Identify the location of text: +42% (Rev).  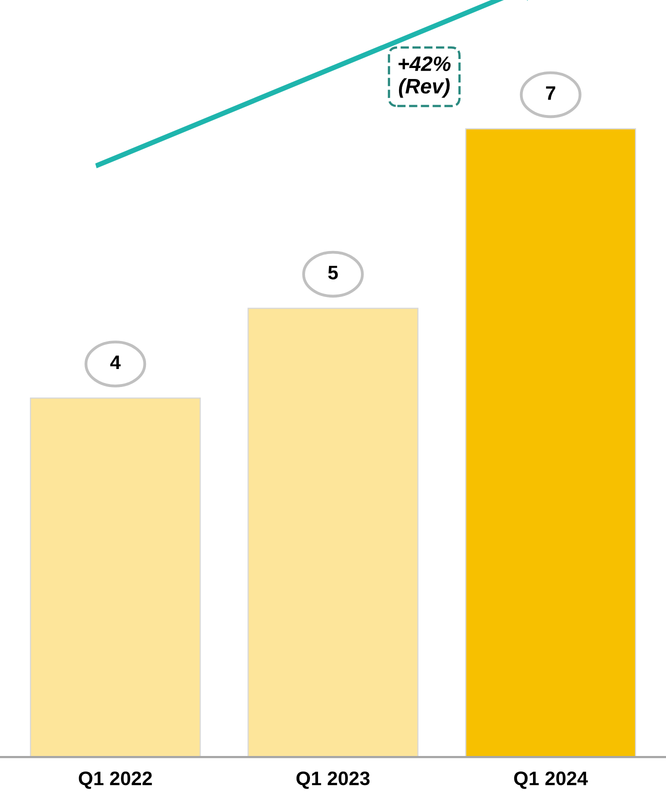
(424, 77).